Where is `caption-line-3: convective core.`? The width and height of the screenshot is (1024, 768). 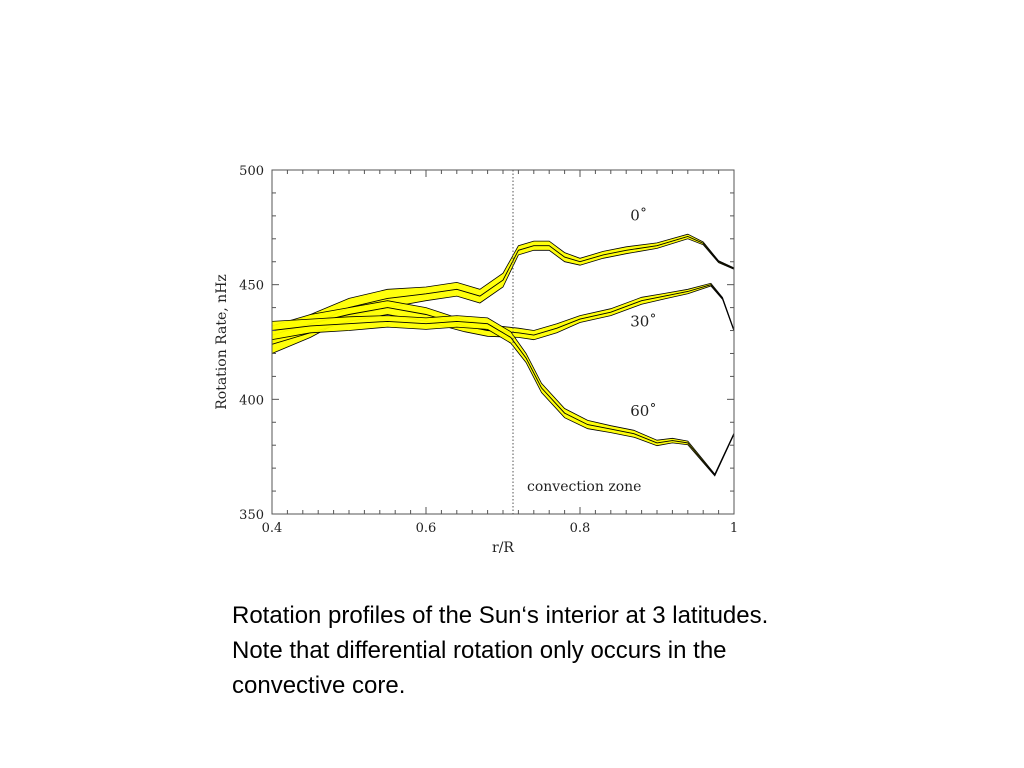
caption-line-3: convective core. is located at coordinates (319, 685).